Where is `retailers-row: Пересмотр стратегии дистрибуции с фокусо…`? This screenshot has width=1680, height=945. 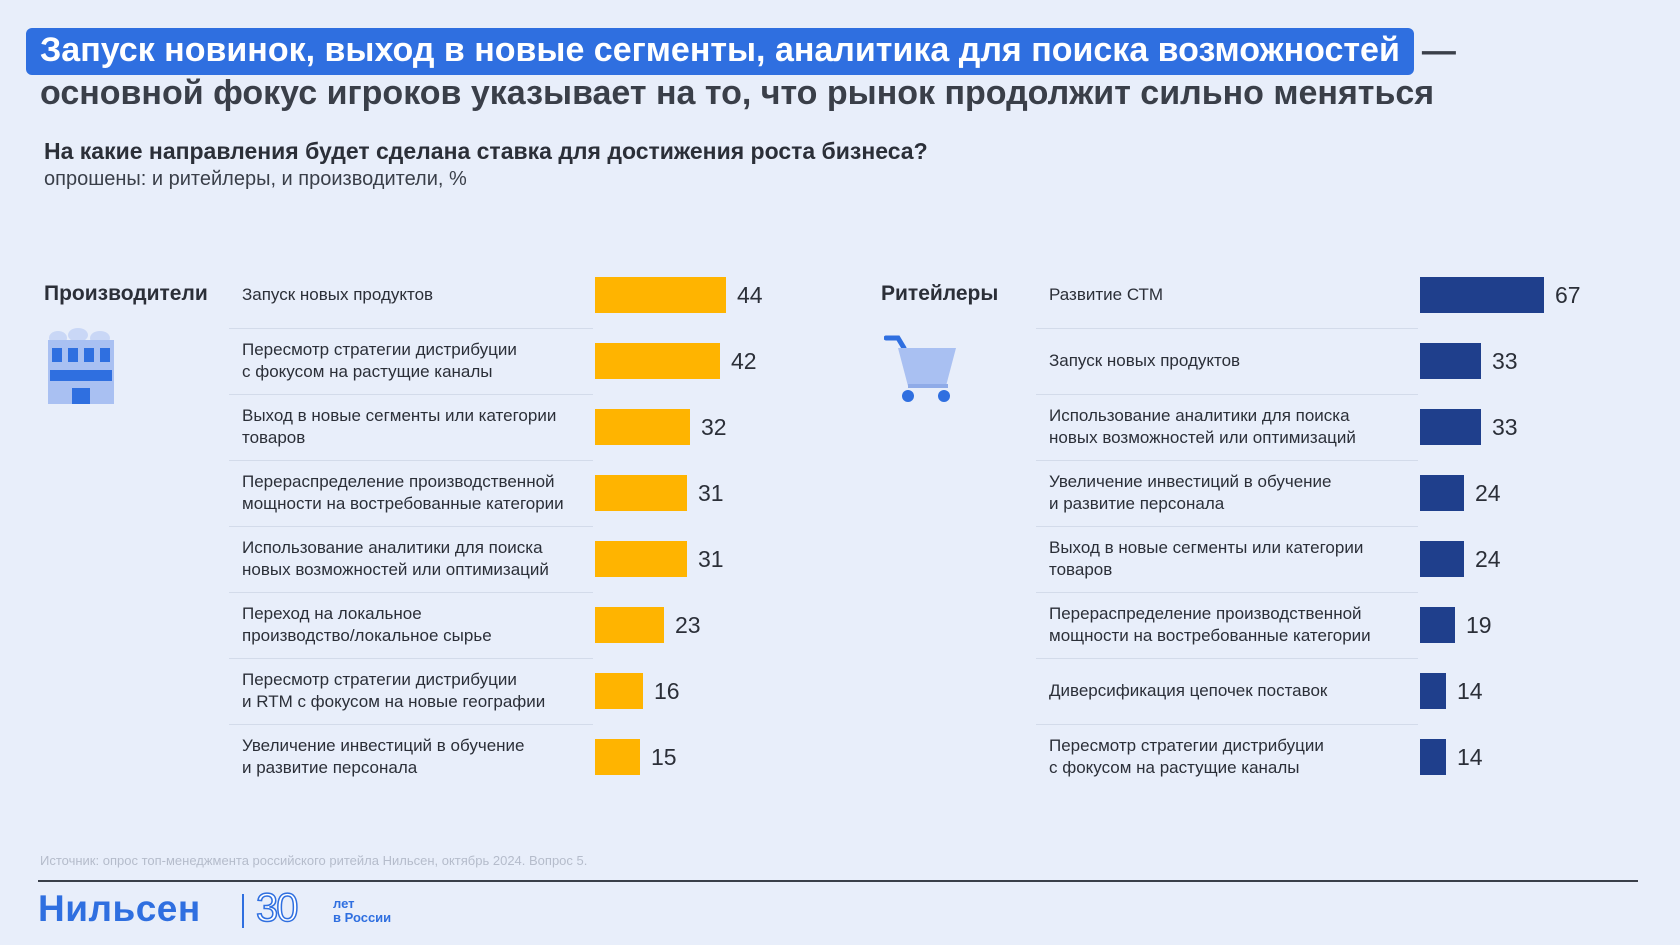
retailers-row: Пересмотр стратегии дистрибуции с фокусо… is located at coordinates (1227, 757).